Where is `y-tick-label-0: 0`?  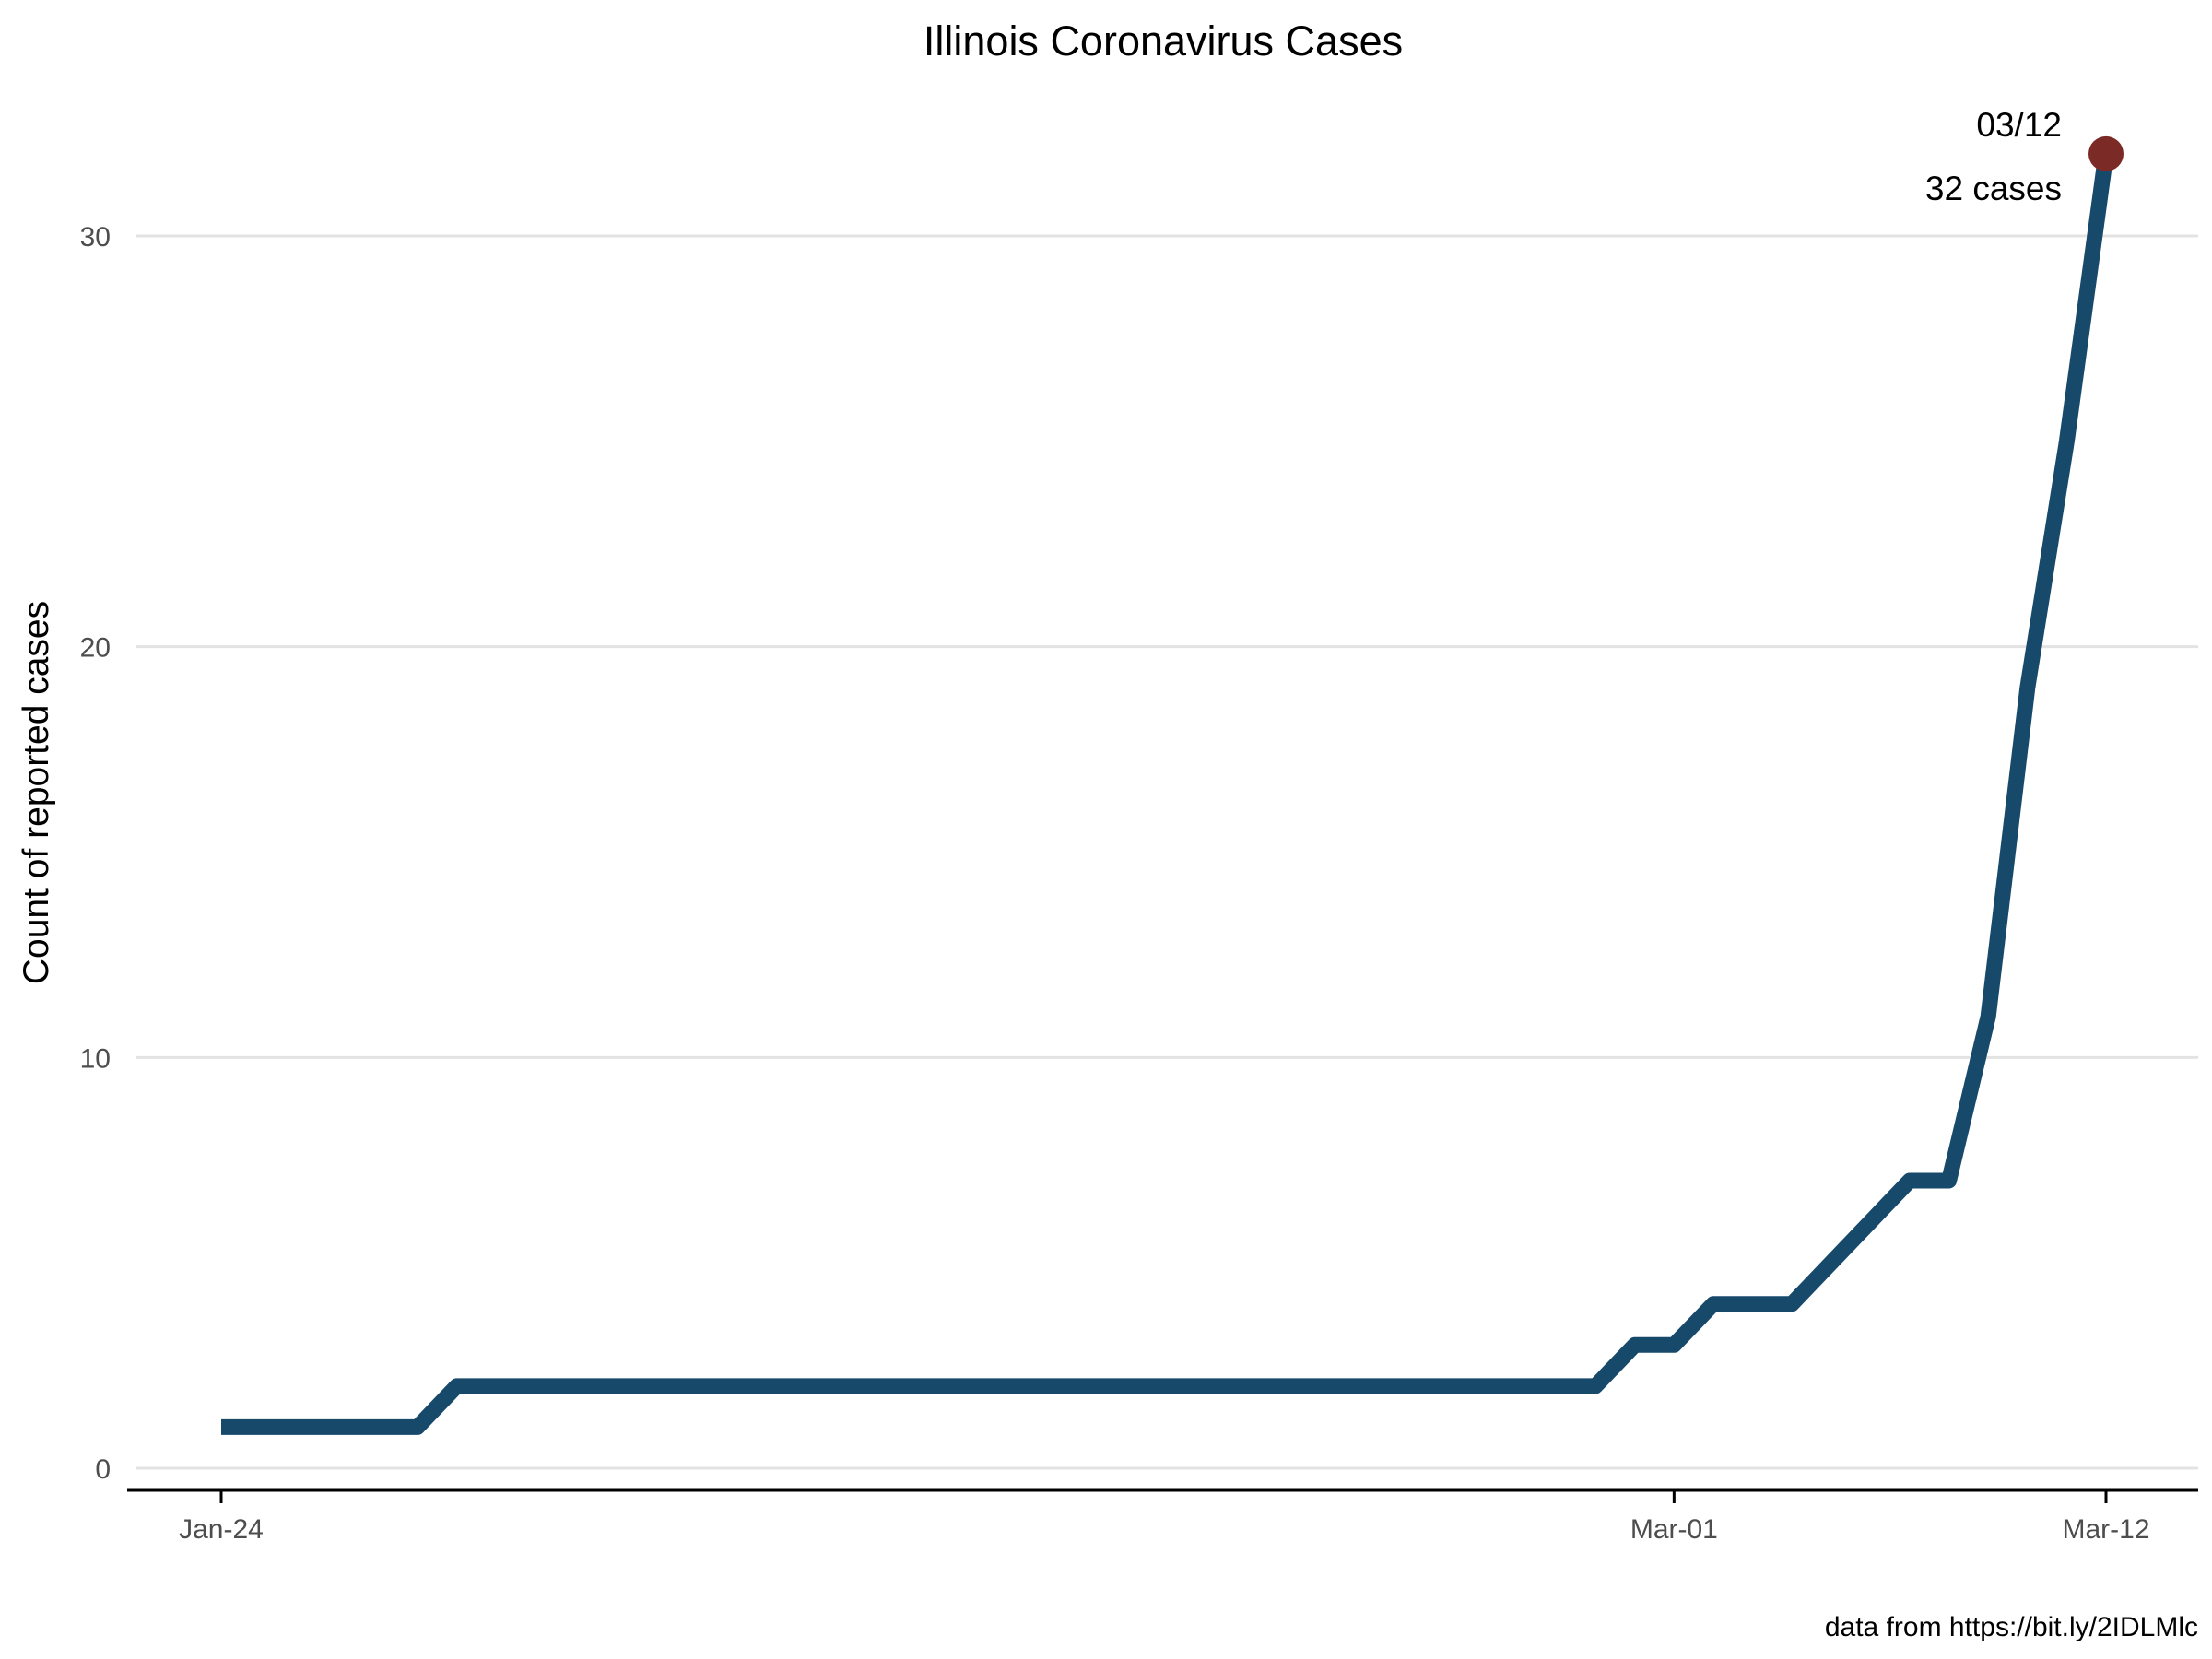 y-tick-label-0: 0 is located at coordinates (103, 1469).